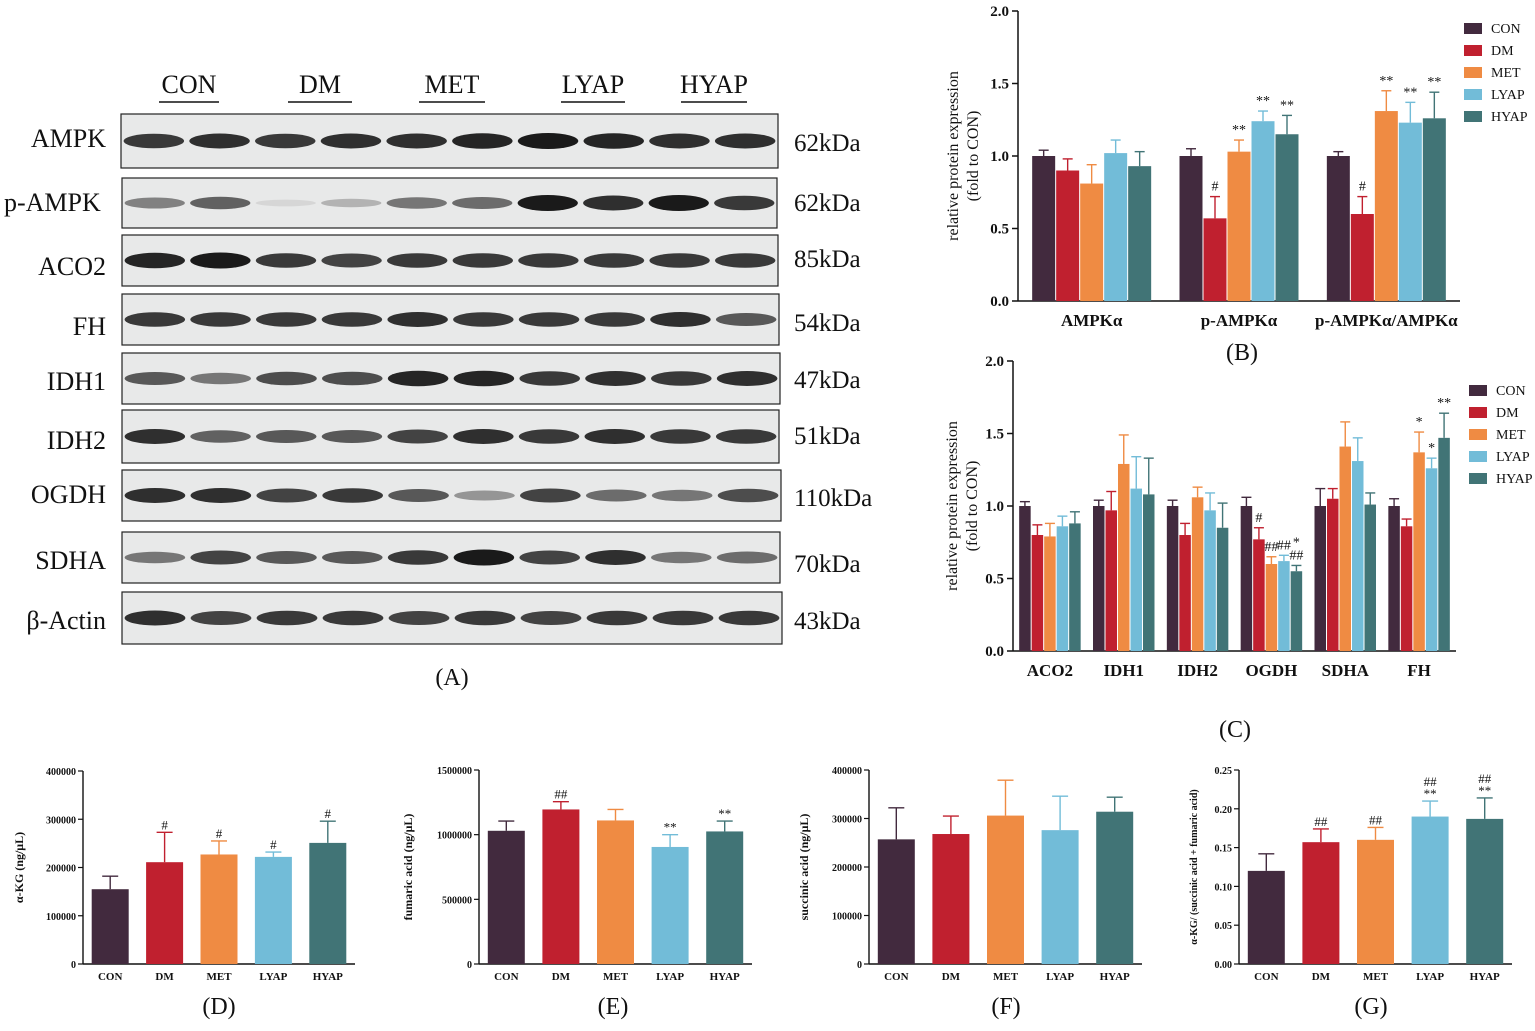 The image size is (1535, 1031). Describe the element at coordinates (847, 868) in the screenshot. I see `y-tick-label: 200000` at that location.